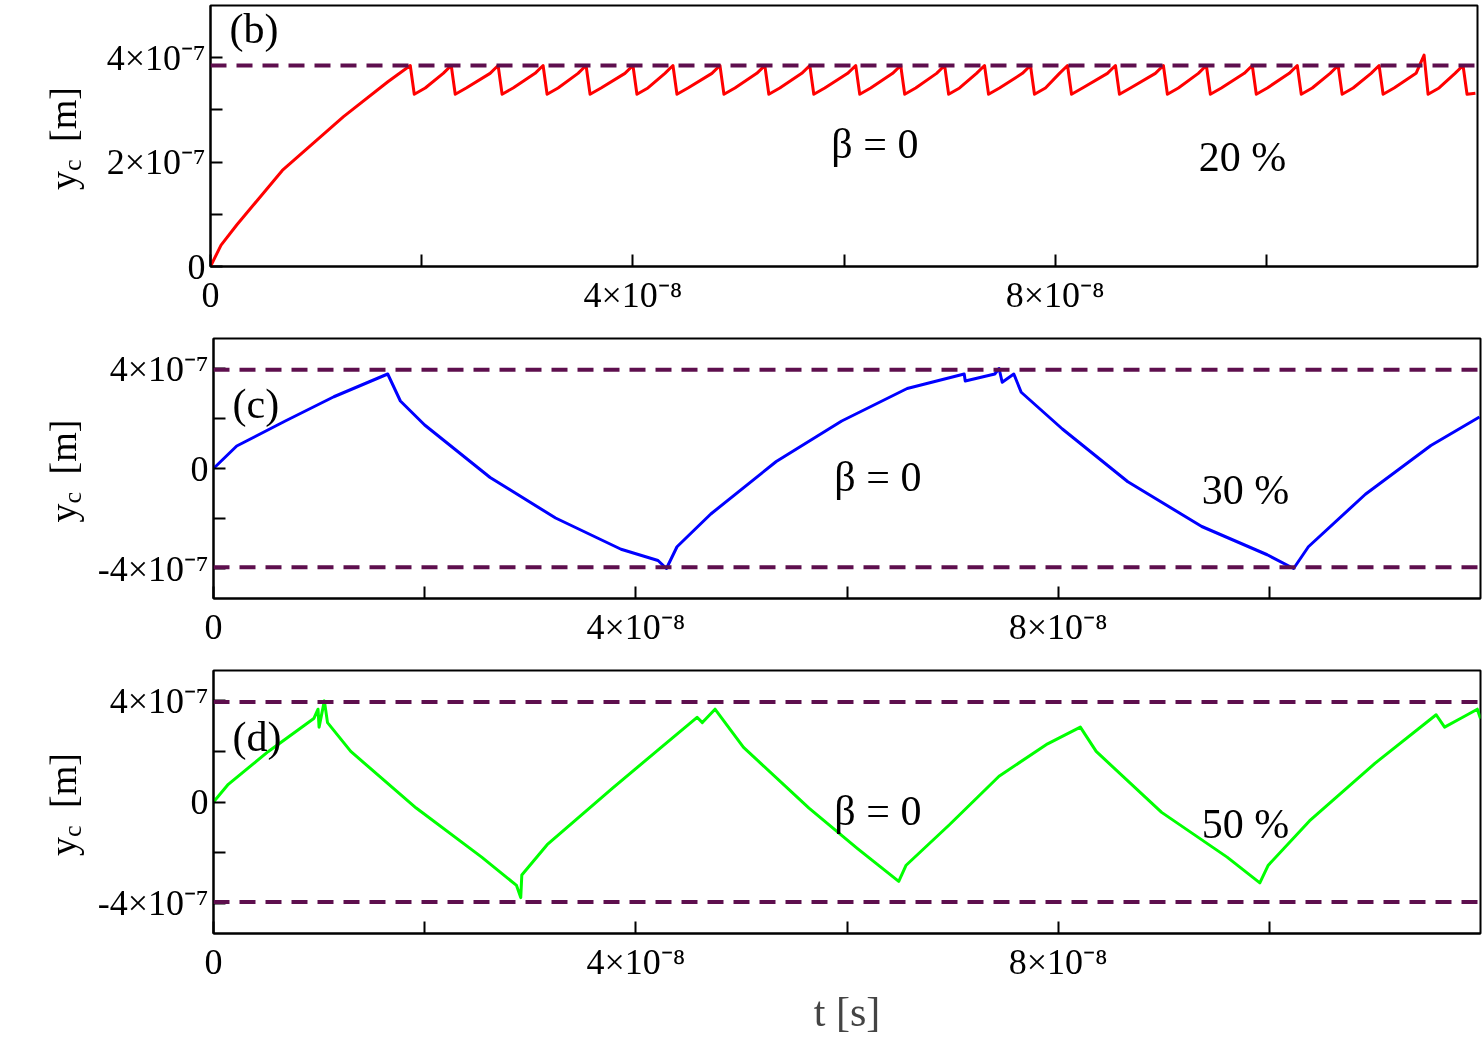 Image resolution: width=1484 pixels, height=1057 pixels. What do you see at coordinates (1245, 823) in the screenshot?
I see `annotation: 50 %` at bounding box center [1245, 823].